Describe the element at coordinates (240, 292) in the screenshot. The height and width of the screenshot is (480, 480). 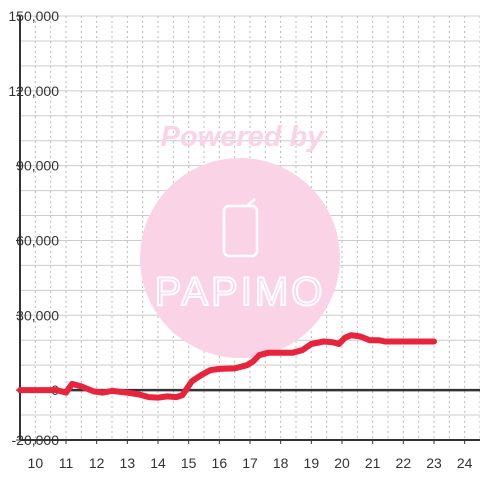
I see `watermark-logo-text: PAPIMO` at that location.